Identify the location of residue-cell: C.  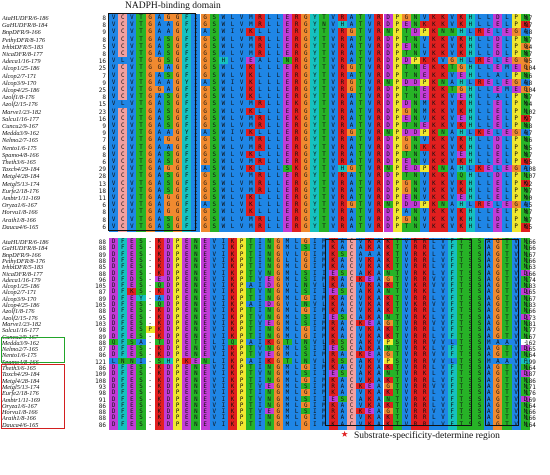
(123, 220).